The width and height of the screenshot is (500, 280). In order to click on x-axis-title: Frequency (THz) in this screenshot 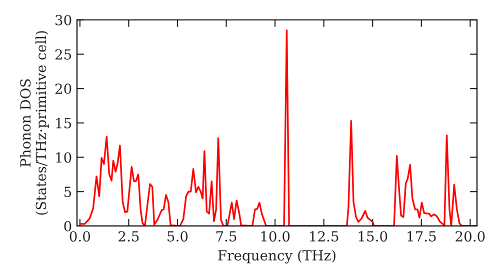, I will do `click(277, 257)`.